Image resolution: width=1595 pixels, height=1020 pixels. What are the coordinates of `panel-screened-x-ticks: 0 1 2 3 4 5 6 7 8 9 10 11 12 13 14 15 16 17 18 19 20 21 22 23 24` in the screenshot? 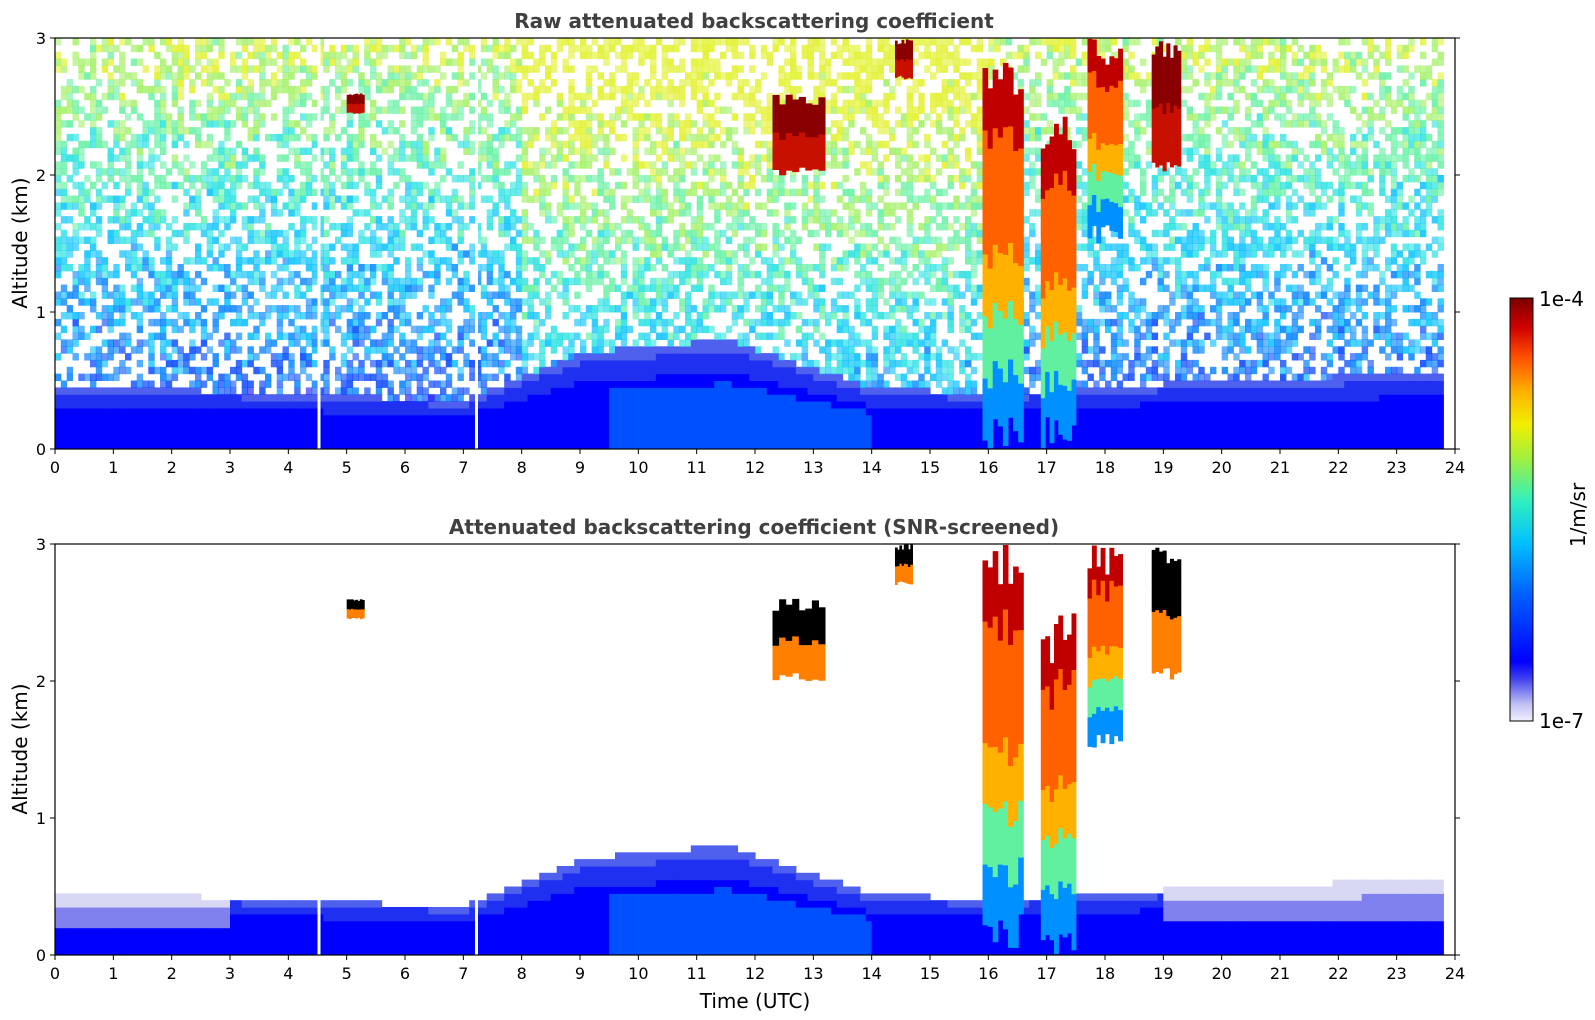 It's located at (757, 969).